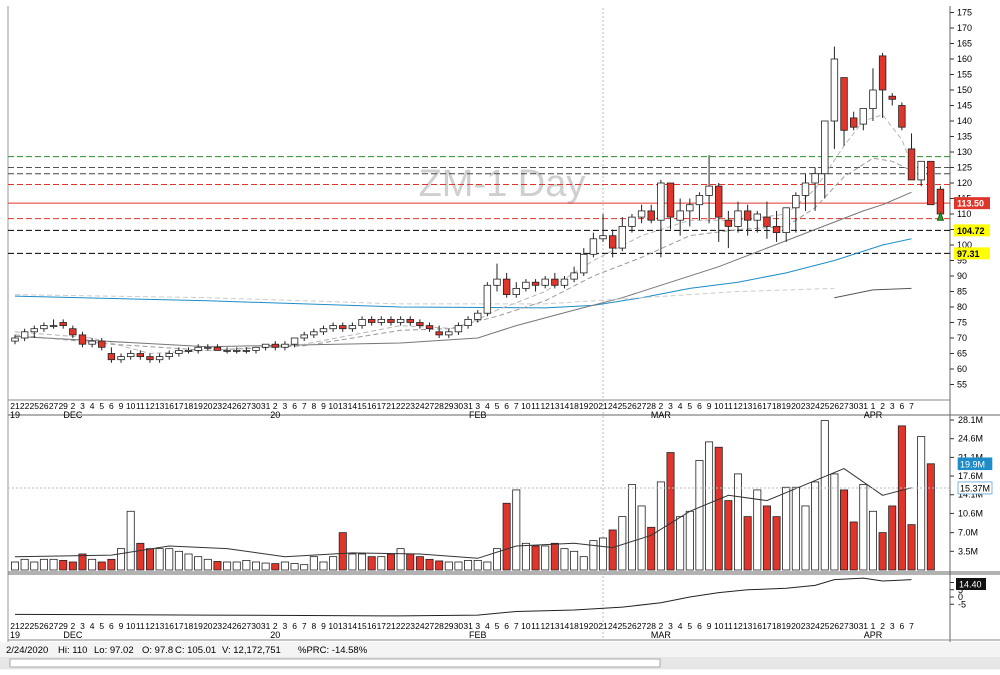 The image size is (1000, 675). I want to click on price-tick-label: 75, so click(962, 323).